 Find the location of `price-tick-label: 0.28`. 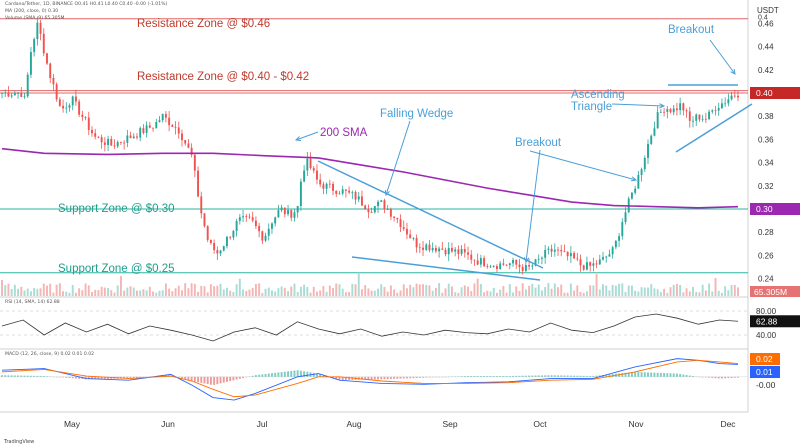

price-tick-label: 0.28 is located at coordinates (766, 232).